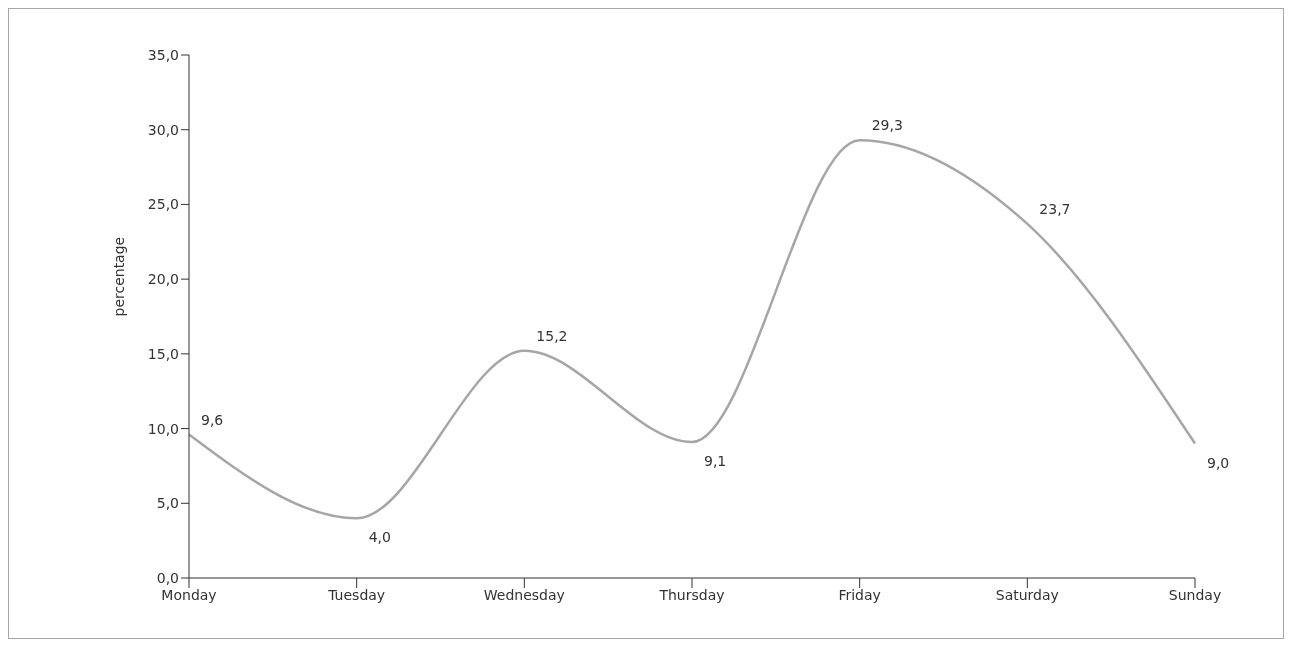 This screenshot has height=647, width=1292. What do you see at coordinates (715, 461) in the screenshot?
I see `data-label: 9,1` at bounding box center [715, 461].